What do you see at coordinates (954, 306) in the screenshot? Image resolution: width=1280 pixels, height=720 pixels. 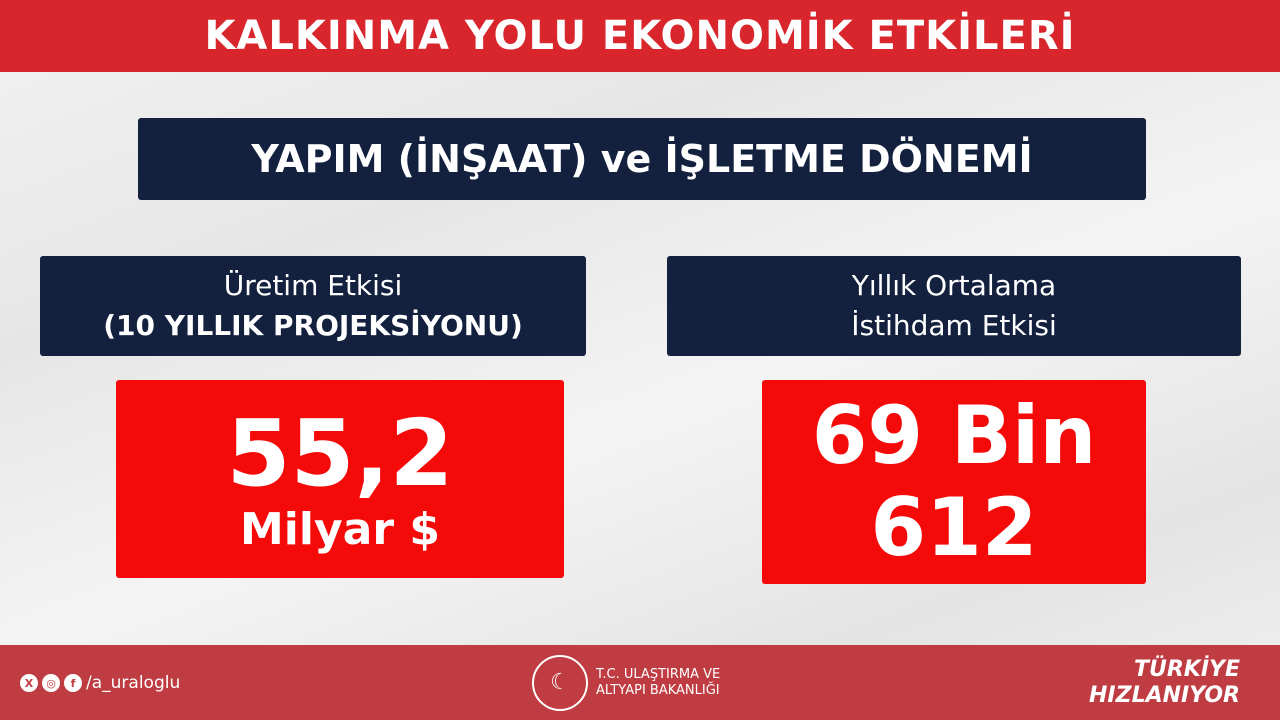 I see `employment-label: Yıllık Ortalama İstihdam Etkisi` at bounding box center [954, 306].